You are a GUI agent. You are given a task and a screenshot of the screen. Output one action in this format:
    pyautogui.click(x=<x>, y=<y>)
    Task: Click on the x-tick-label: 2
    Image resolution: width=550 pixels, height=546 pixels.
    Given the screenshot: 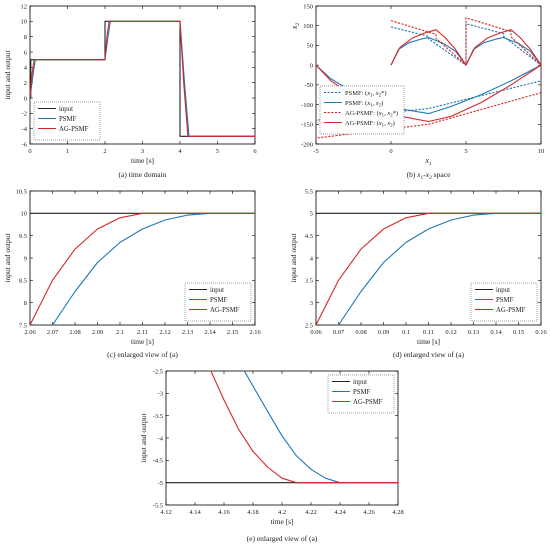 What is the action you would take?
    pyautogui.click(x=104, y=151)
    